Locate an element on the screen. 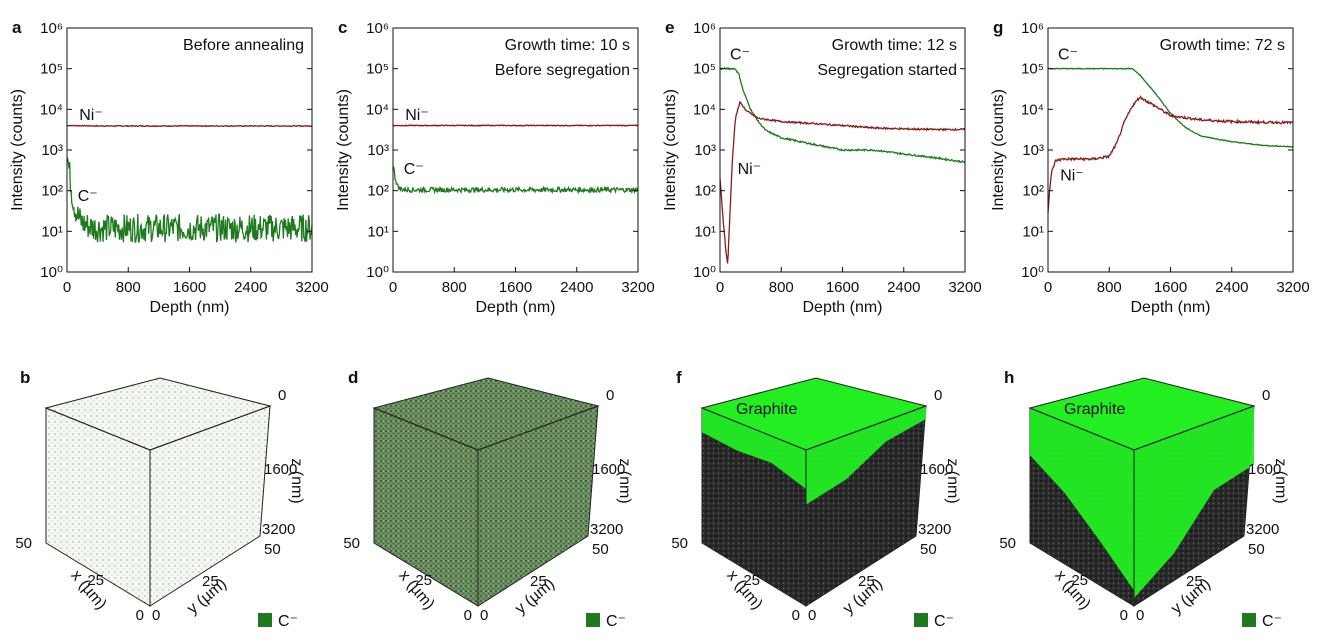  annotation: Segregation started is located at coordinates (887, 70).